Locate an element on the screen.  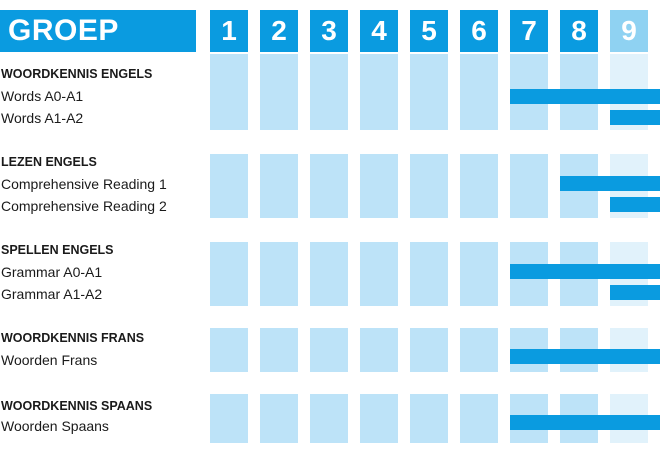
section-title: WOORDKENNIS FRANS is located at coordinates (73, 338).